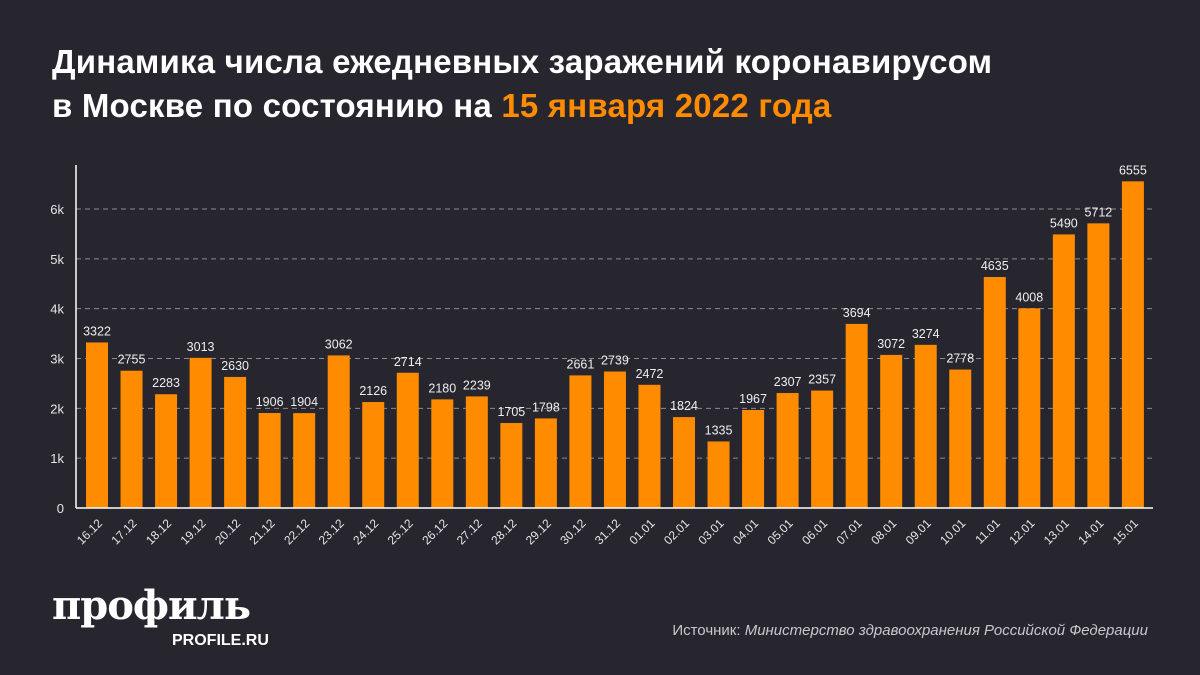 The image size is (1200, 675). Describe the element at coordinates (1098, 212) in the screenshot. I see `data-label: 5712` at that location.